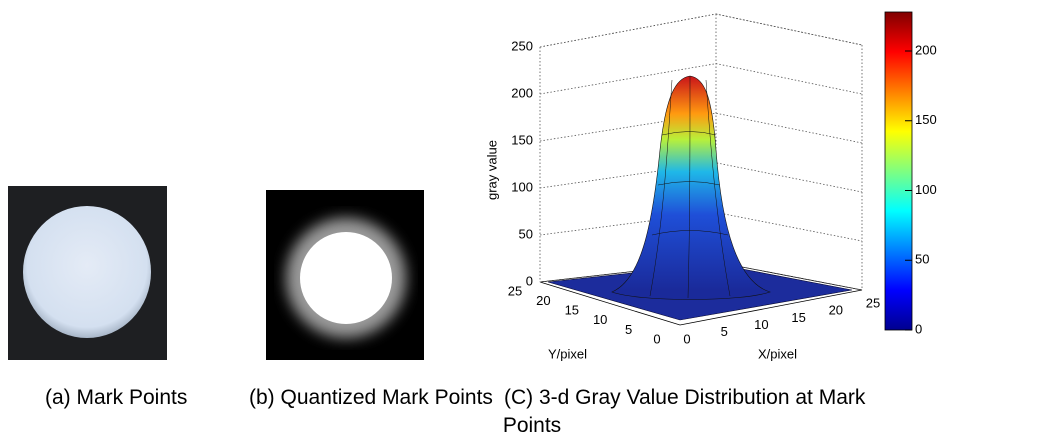 The height and width of the screenshot is (438, 1054). I want to click on colorbar-tick-label: 50, so click(922, 259).